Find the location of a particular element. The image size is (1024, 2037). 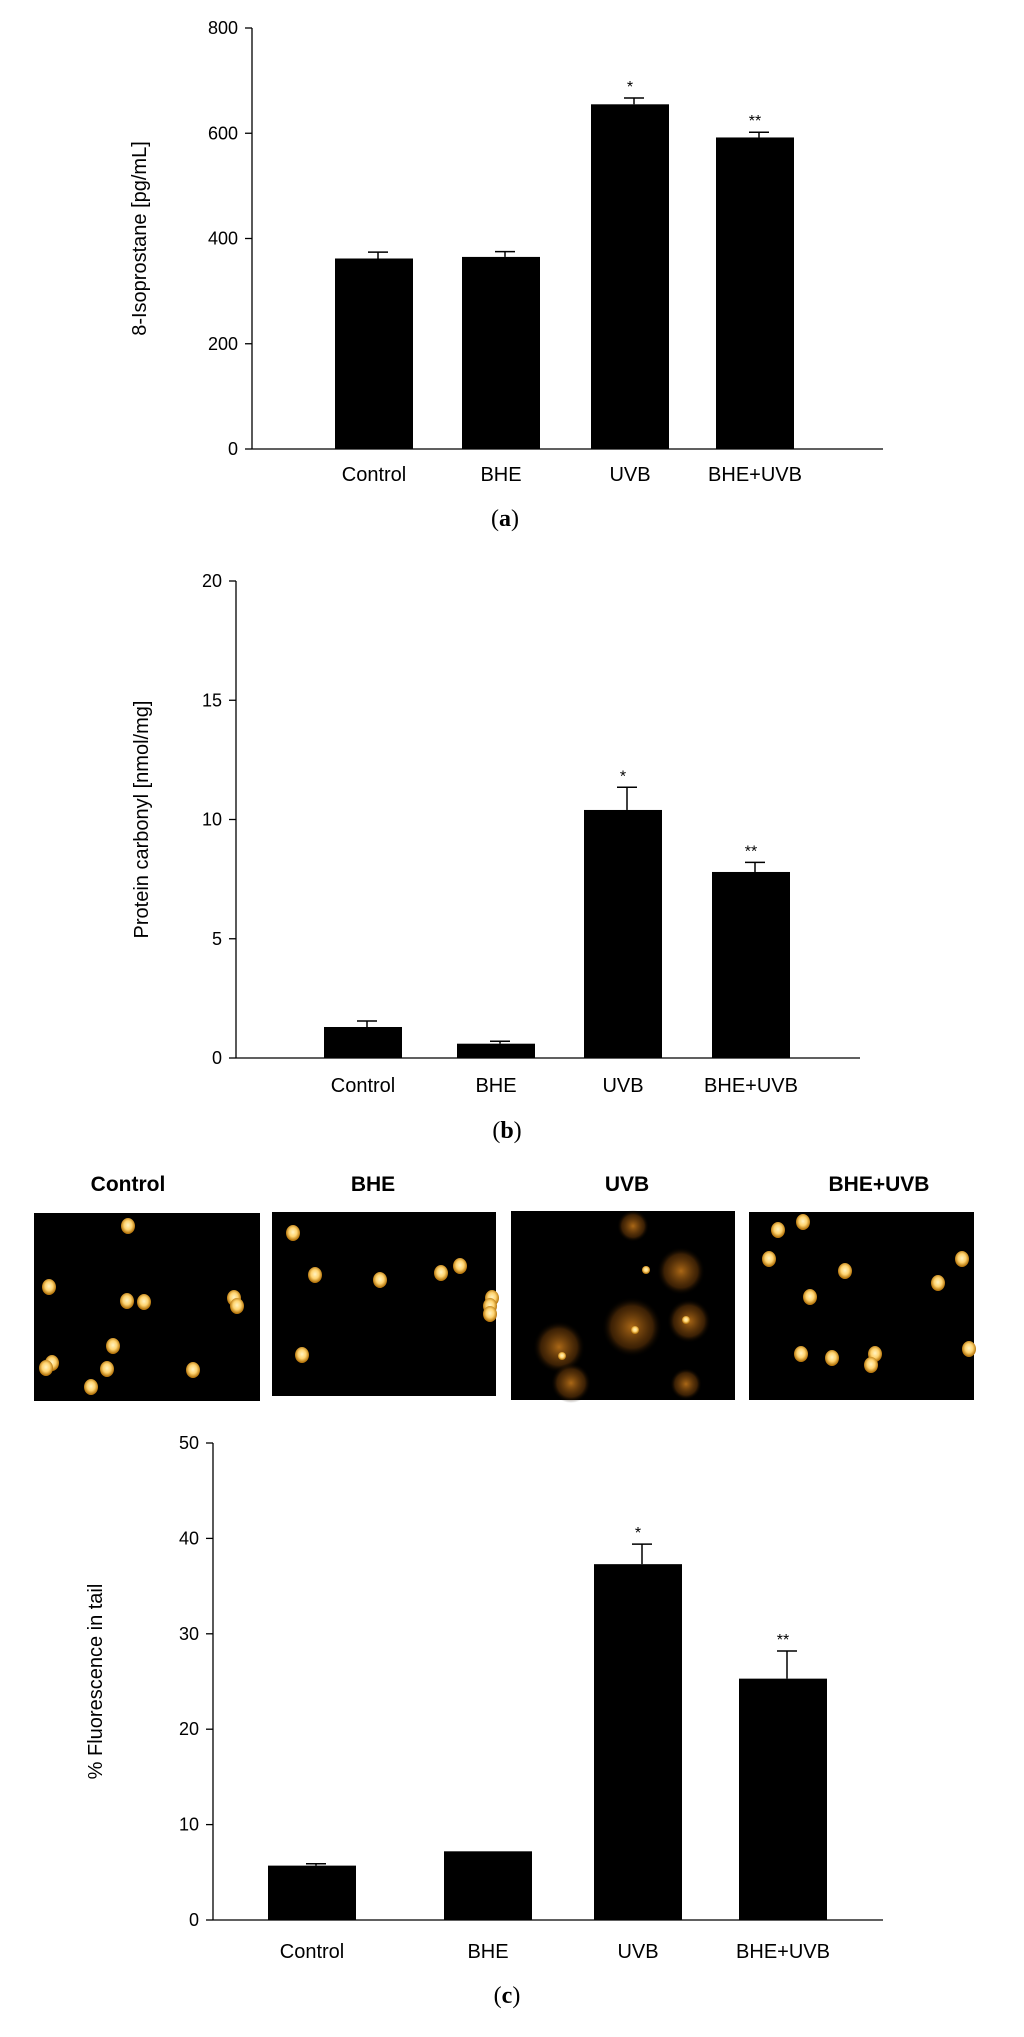

panel-label: (b) is located at coordinates (506, 1131).